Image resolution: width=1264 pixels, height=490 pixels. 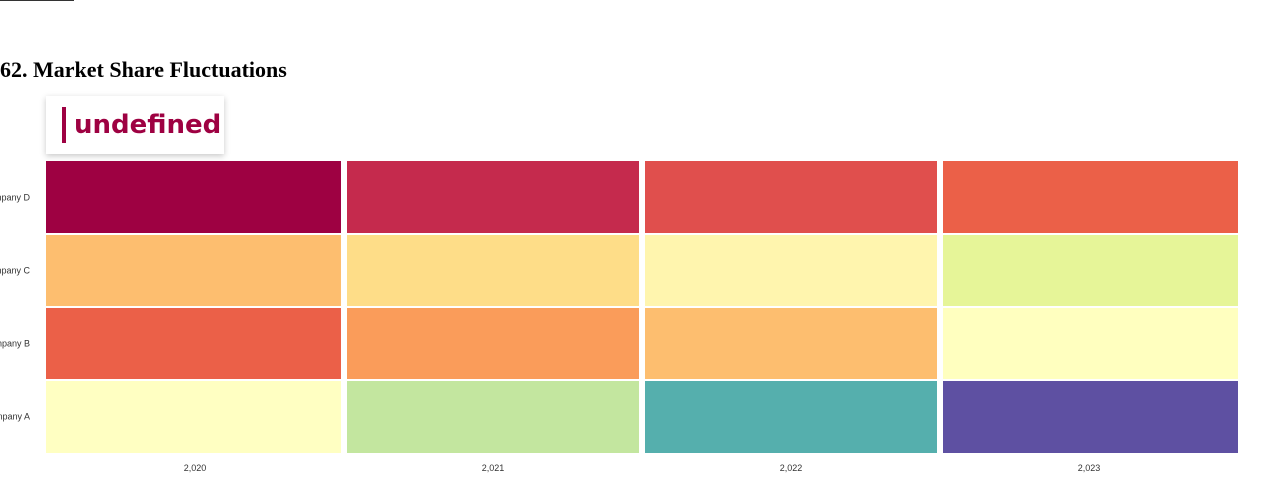 What do you see at coordinates (64, 125) in the screenshot?
I see `legend-color-bar` at bounding box center [64, 125].